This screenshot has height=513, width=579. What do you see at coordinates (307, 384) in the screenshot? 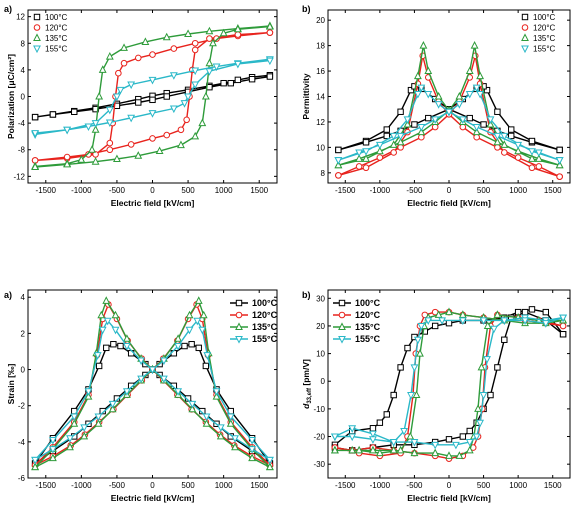
I see `y-axis-title: d33,eff [pm/V]` at bounding box center [307, 384].